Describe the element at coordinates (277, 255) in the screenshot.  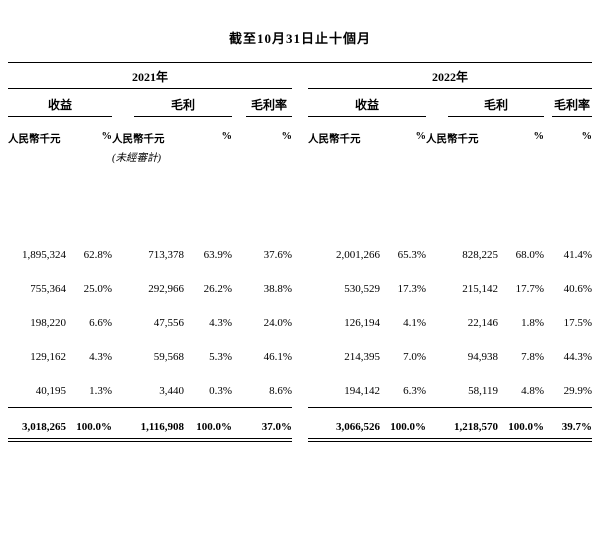
I see `table-cell: 37.6%` at that location.